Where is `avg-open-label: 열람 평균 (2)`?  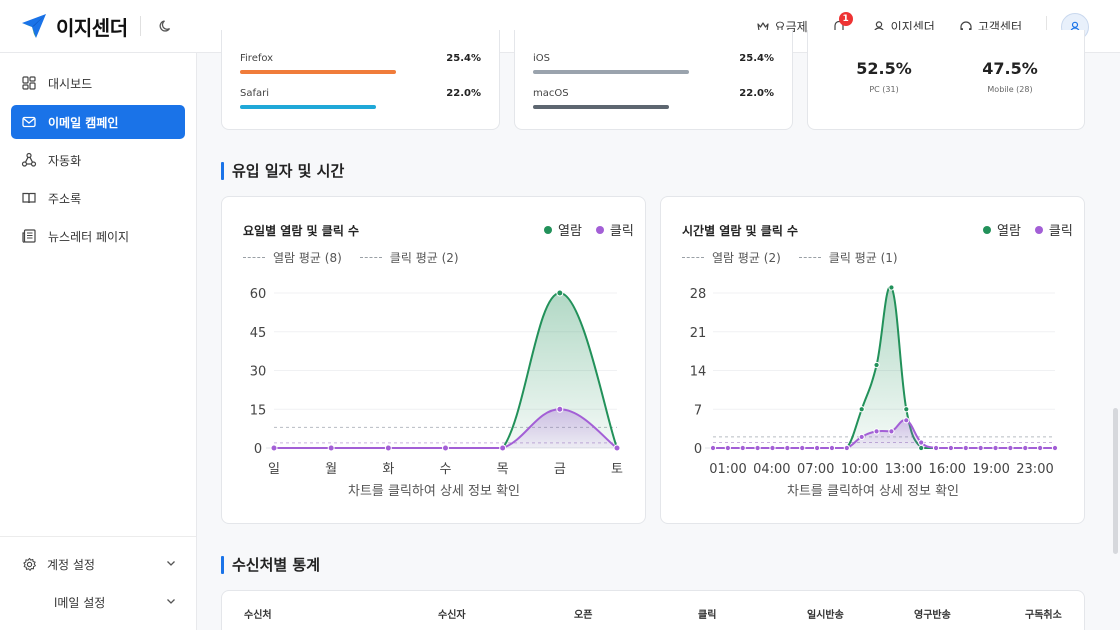
avg-open-label: 열람 평균 (2) is located at coordinates (746, 258).